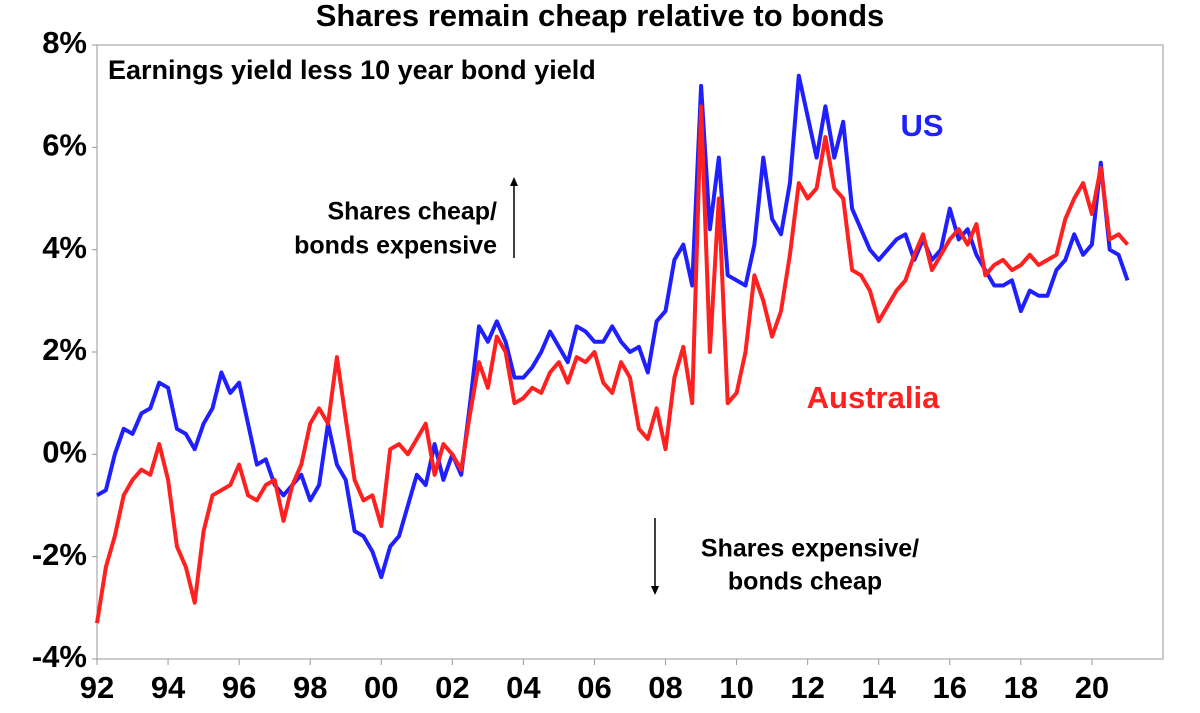 This screenshot has width=1200, height=713. What do you see at coordinates (97, 687) in the screenshot?
I see `x-tick-label: 92` at bounding box center [97, 687].